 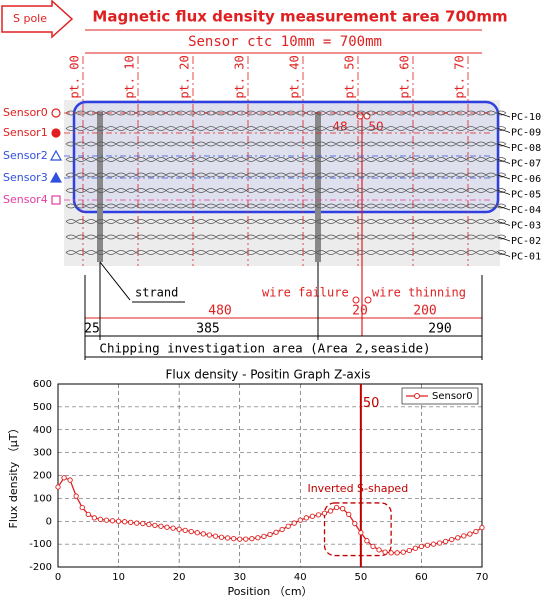 What do you see at coordinates (156, 293) in the screenshot?
I see `strand-label: strand` at bounding box center [156, 293].